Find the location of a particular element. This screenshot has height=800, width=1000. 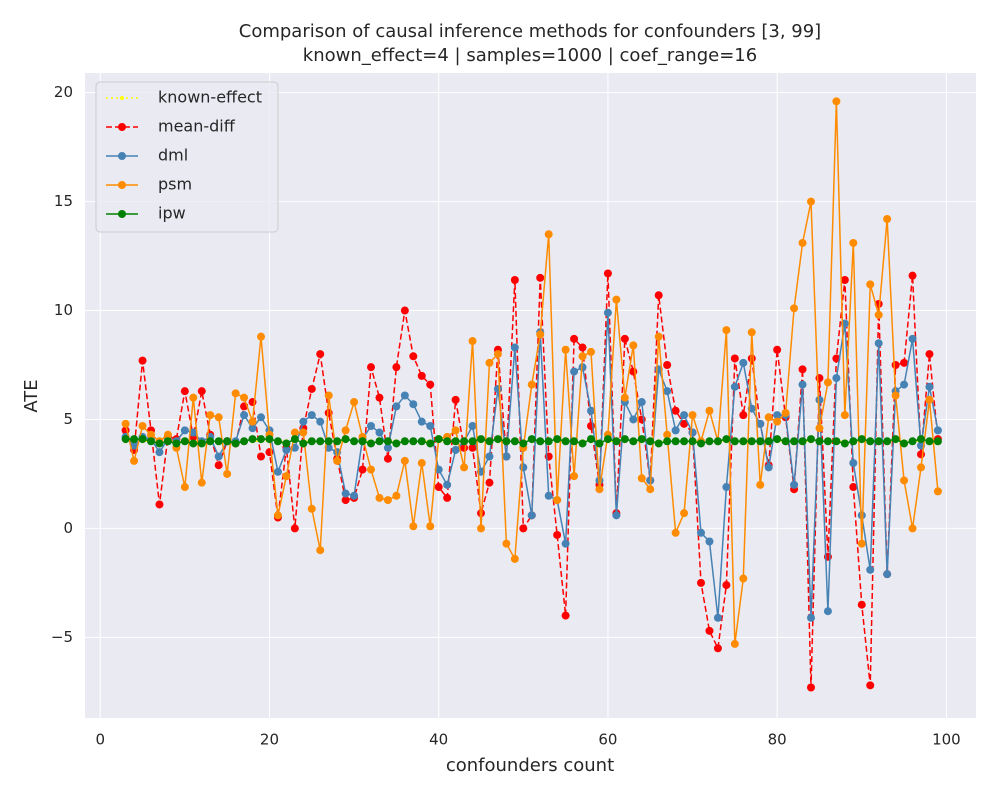

y-tick-label: 0 is located at coordinates (68, 528).